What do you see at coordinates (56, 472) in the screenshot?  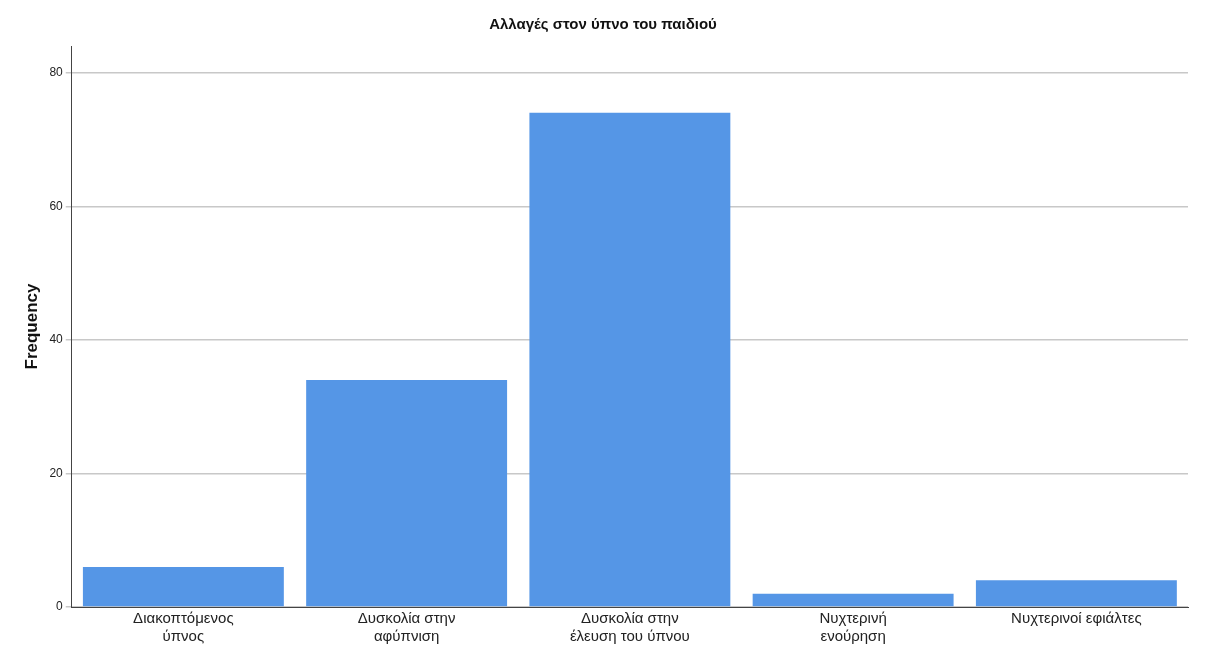 I see `y-tick-label: 20` at bounding box center [56, 472].